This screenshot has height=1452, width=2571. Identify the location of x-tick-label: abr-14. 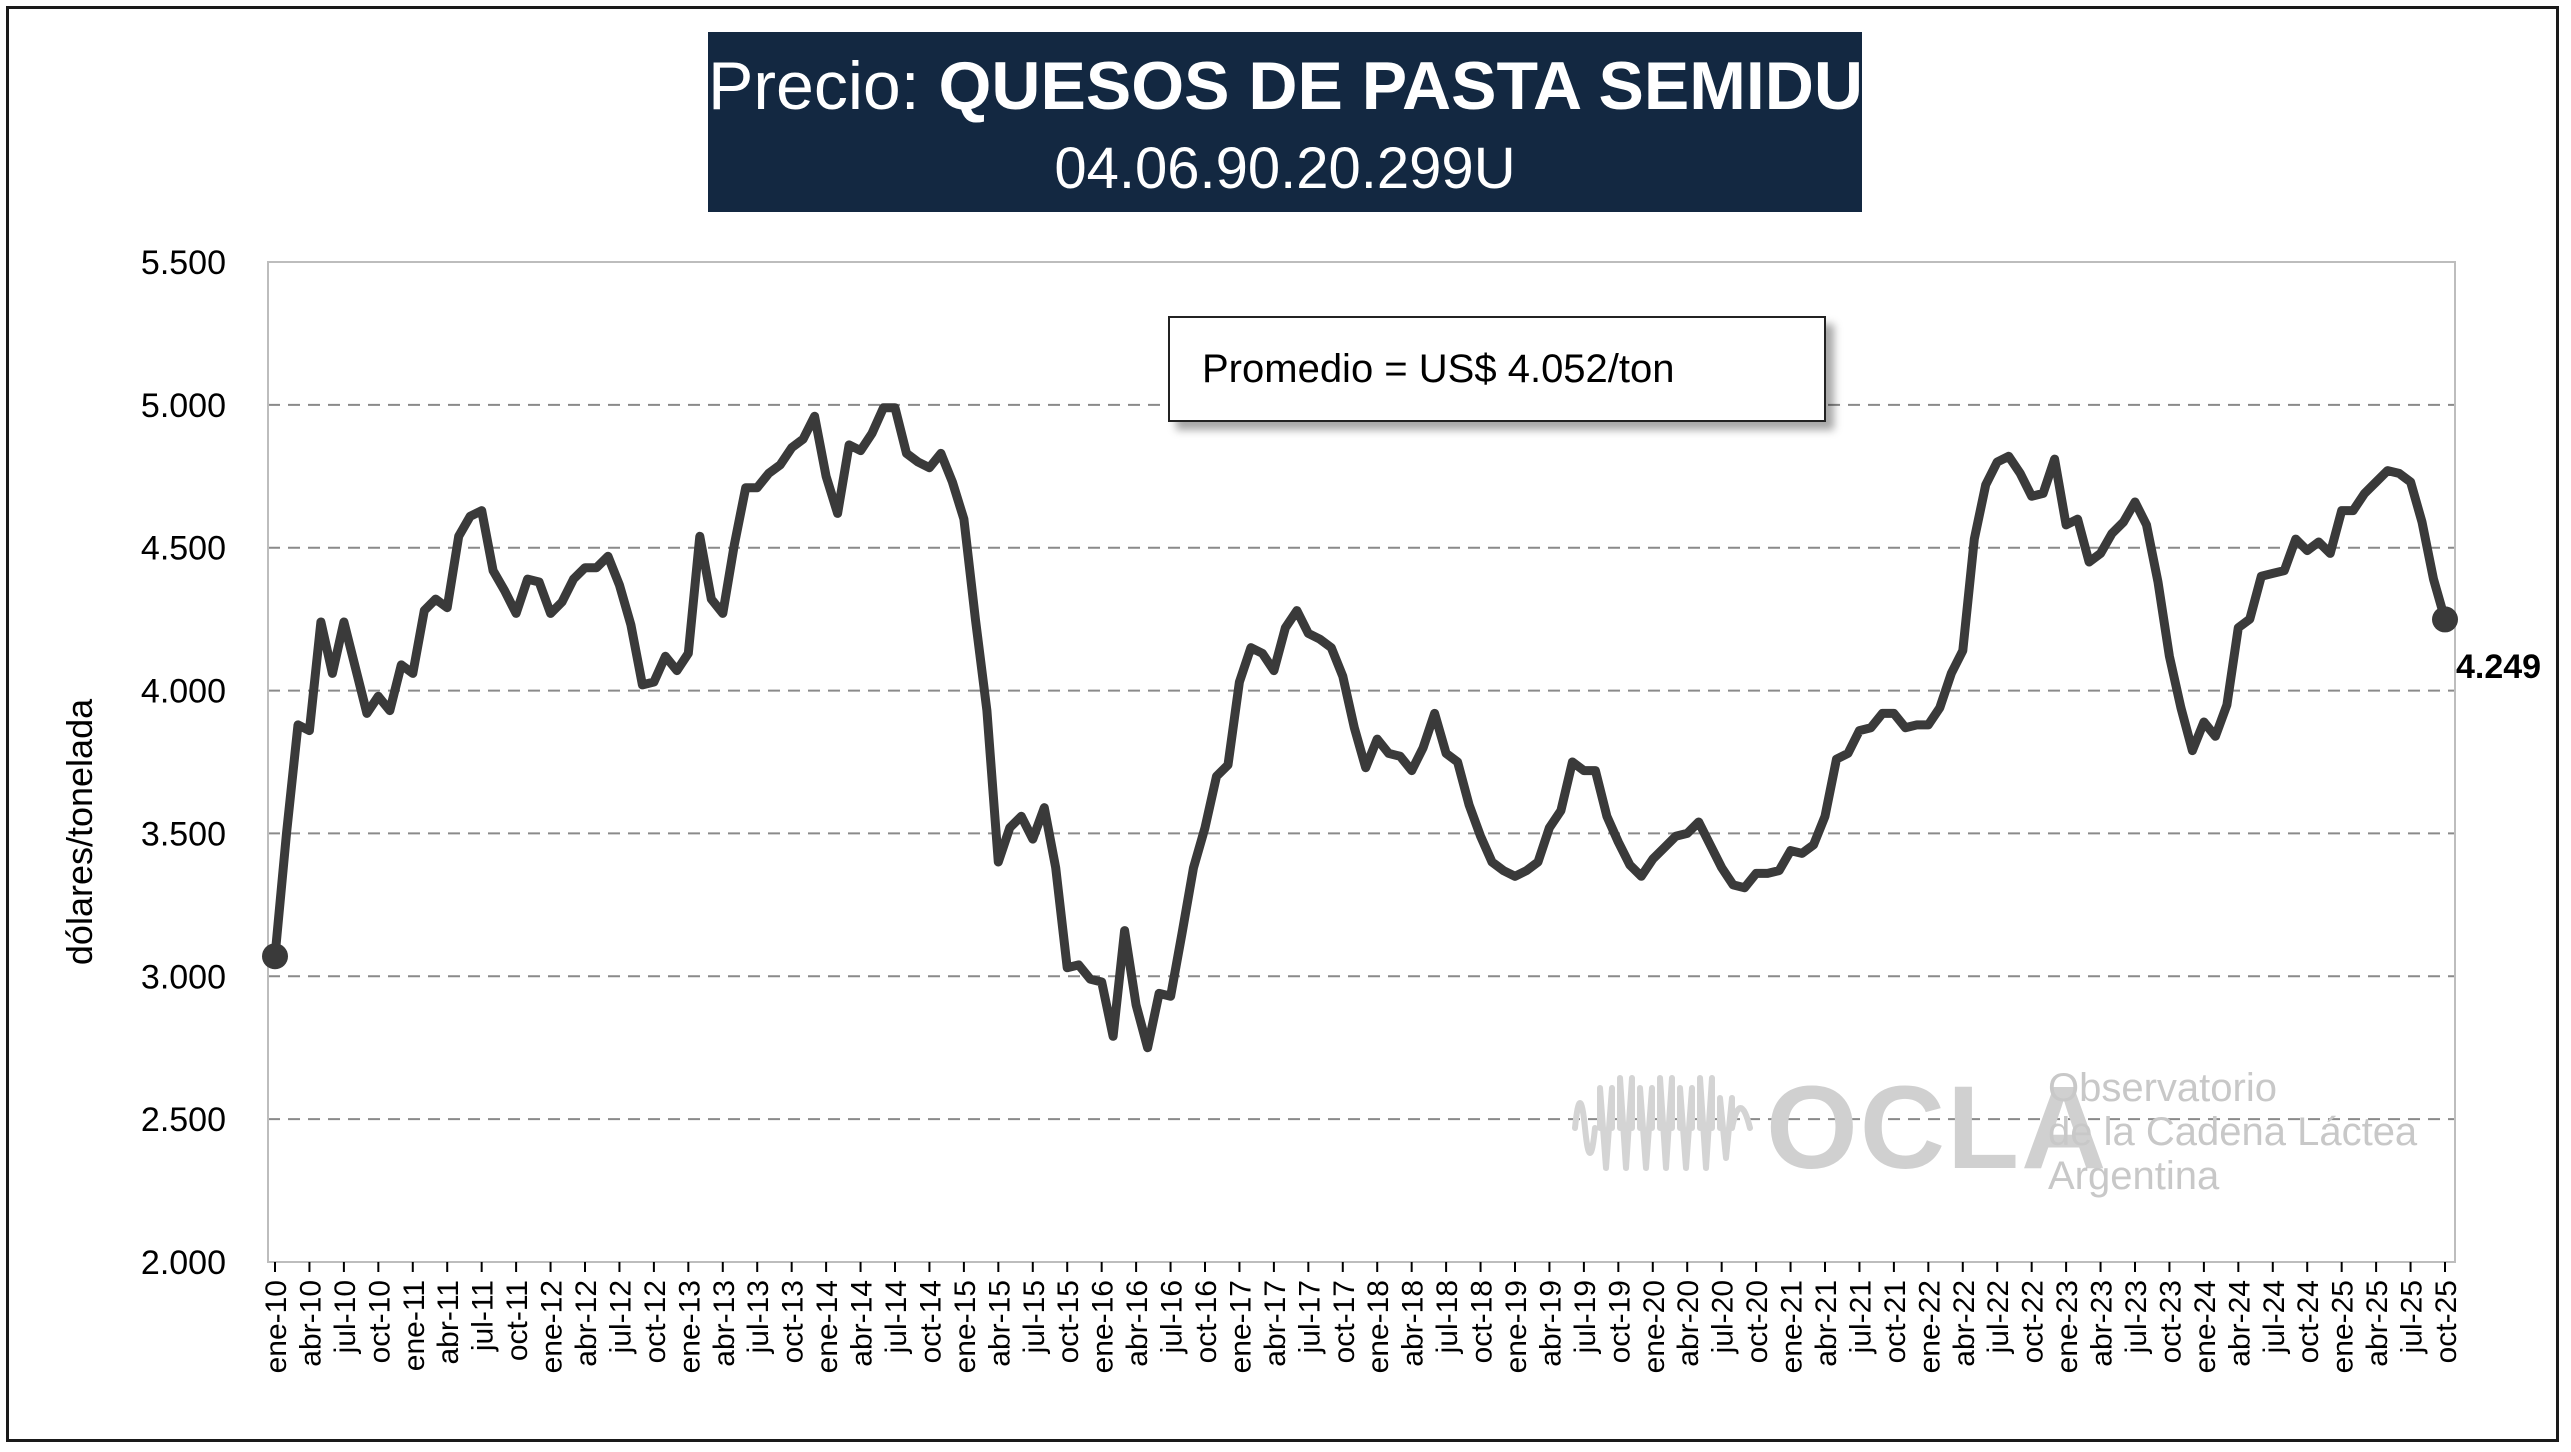
(862, 1323).